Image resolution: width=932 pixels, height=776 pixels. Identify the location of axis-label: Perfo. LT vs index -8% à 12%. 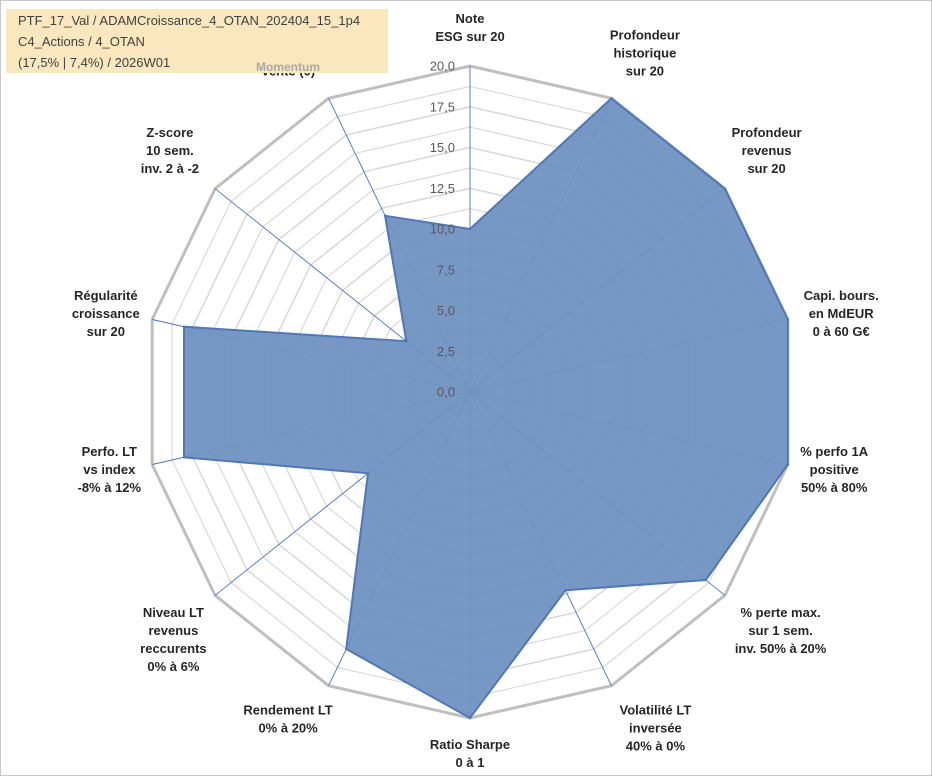
(110, 469).